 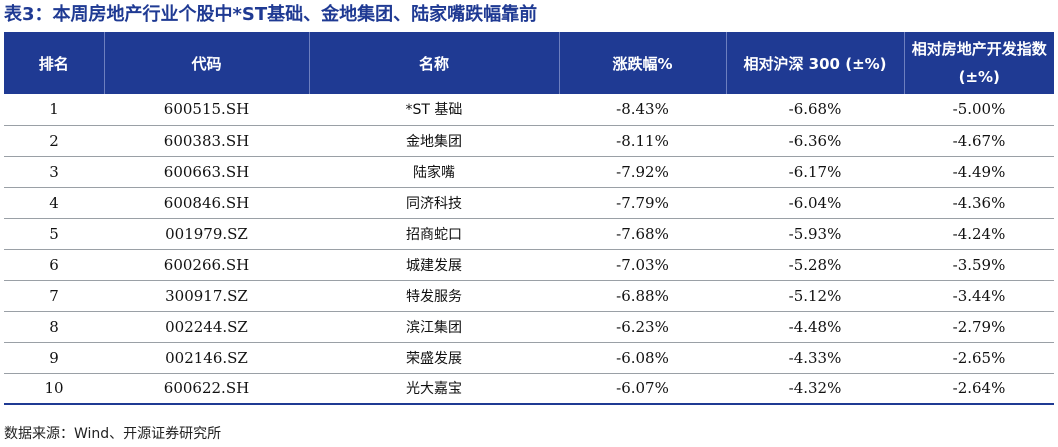 I want to click on cell-name: 城建发展, so click(x=434, y=265).